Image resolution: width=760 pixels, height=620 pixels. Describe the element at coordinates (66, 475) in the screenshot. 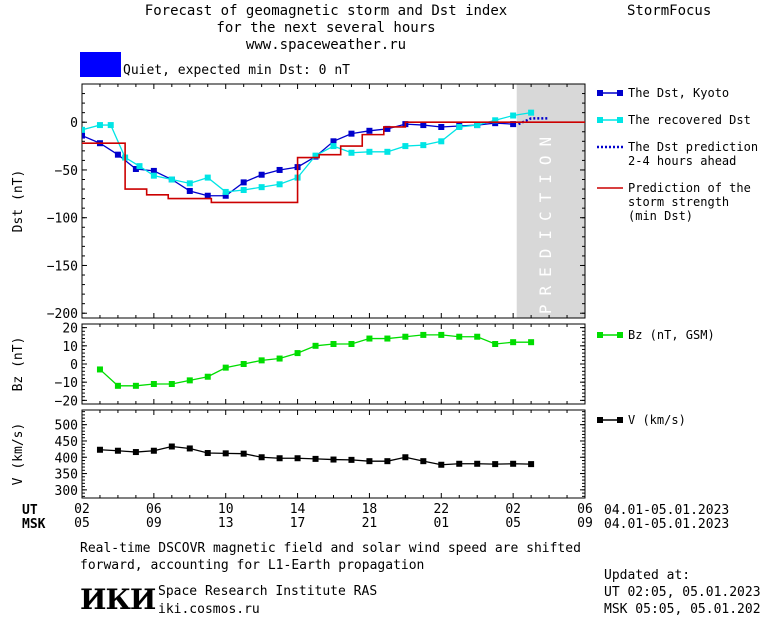

I see `y-tick-label: 350` at that location.